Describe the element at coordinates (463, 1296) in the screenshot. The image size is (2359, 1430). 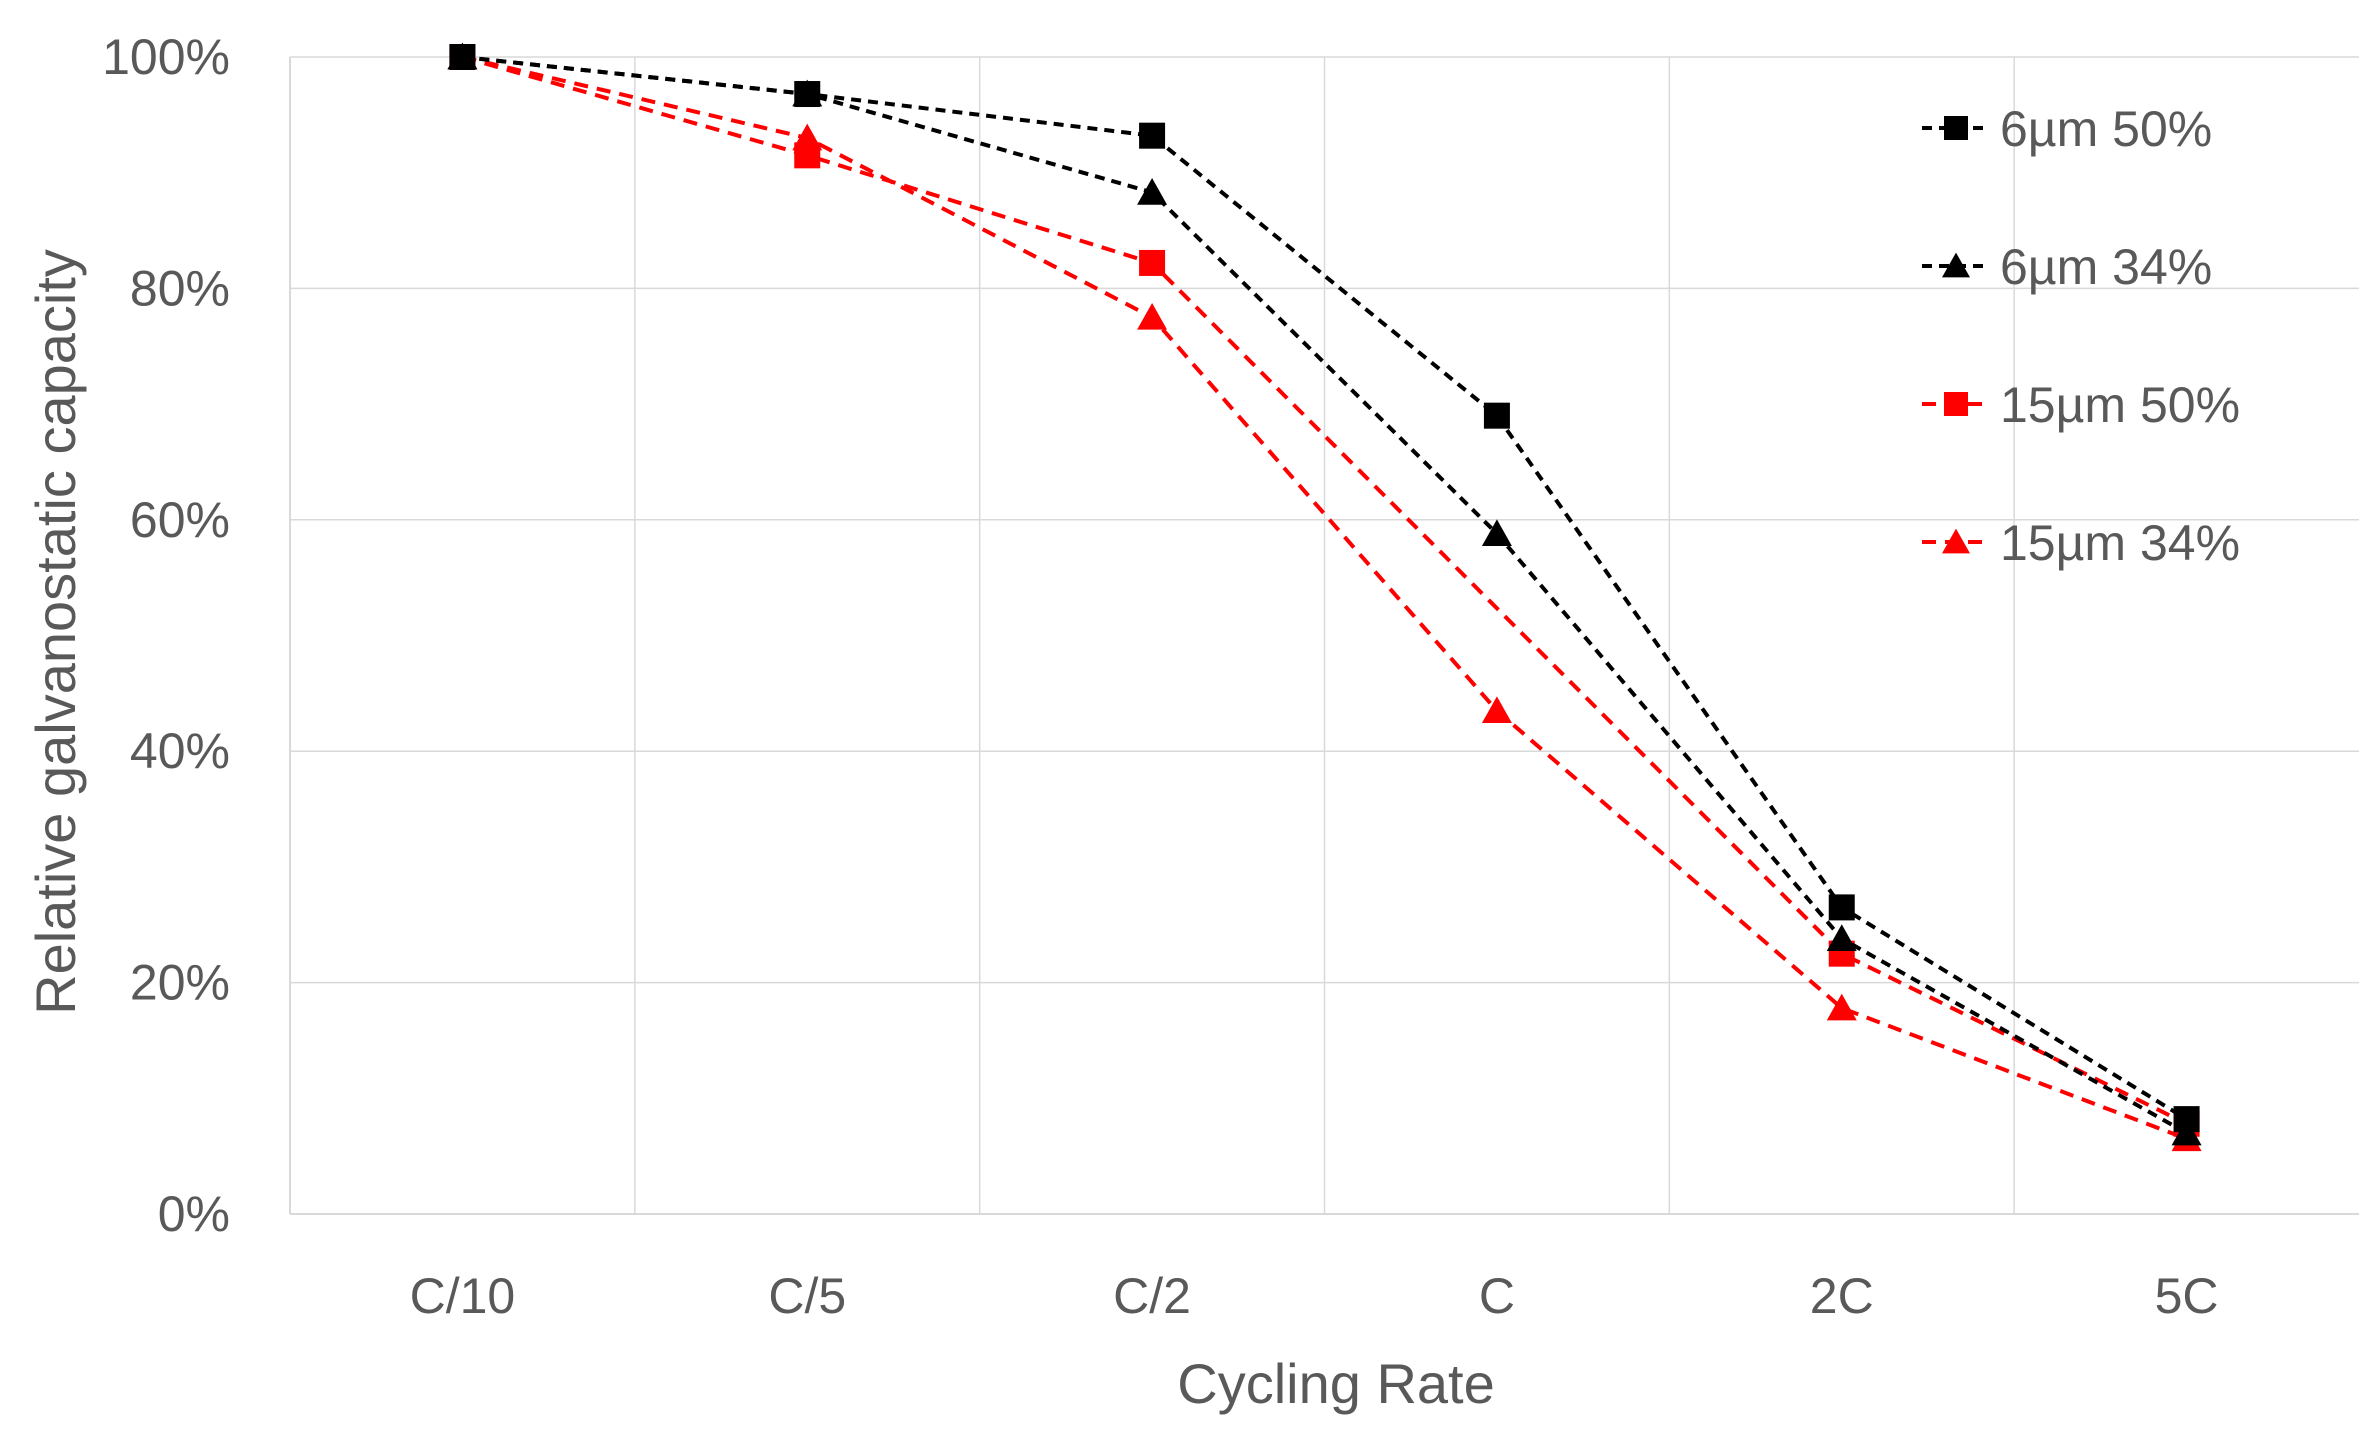
I see `x-tick-label: C/10` at that location.